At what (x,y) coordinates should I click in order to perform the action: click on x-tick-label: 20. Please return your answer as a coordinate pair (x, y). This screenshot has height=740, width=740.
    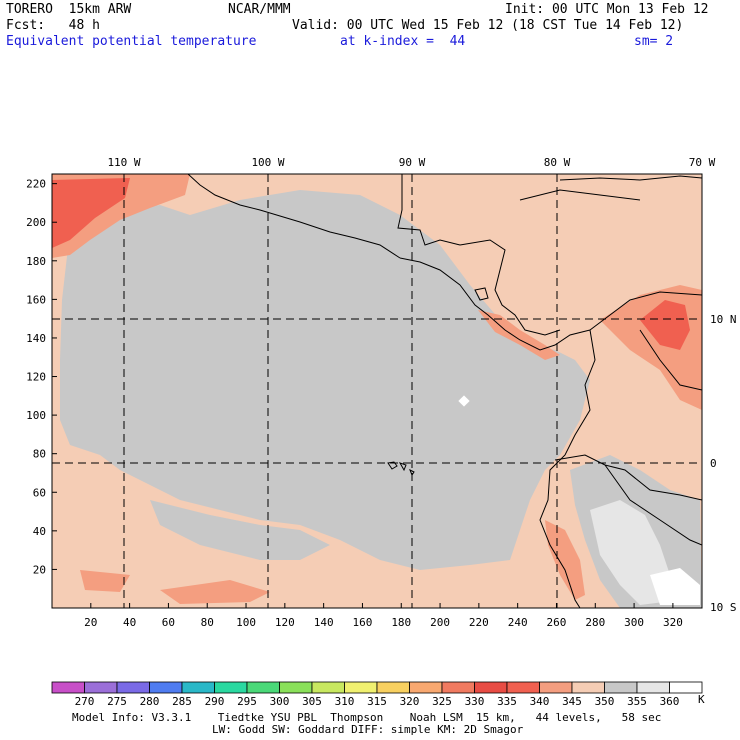
    Looking at the image, I should click on (90, 622).